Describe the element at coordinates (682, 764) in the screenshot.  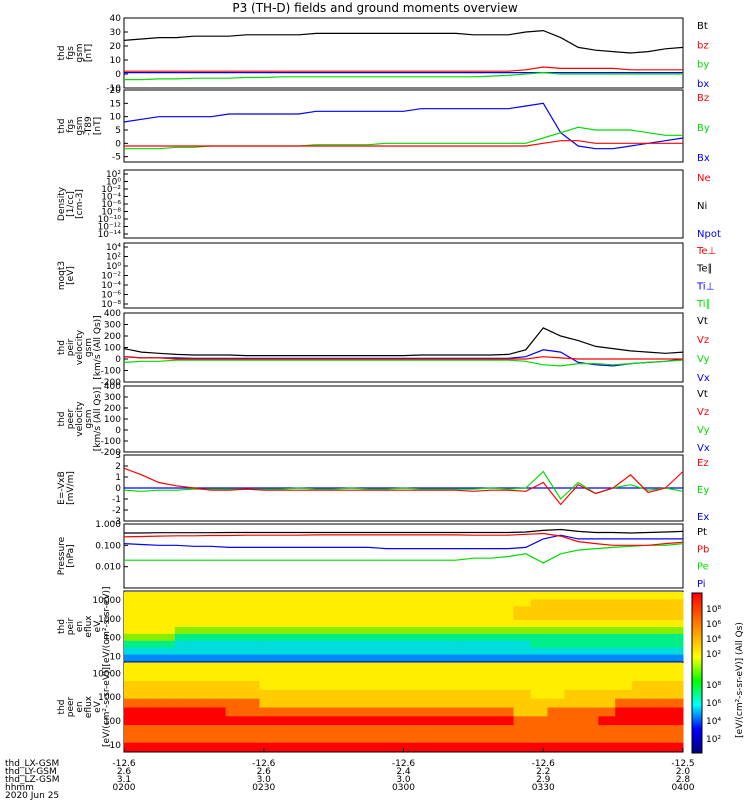
I see `x-tick-lx: -12.5` at that location.